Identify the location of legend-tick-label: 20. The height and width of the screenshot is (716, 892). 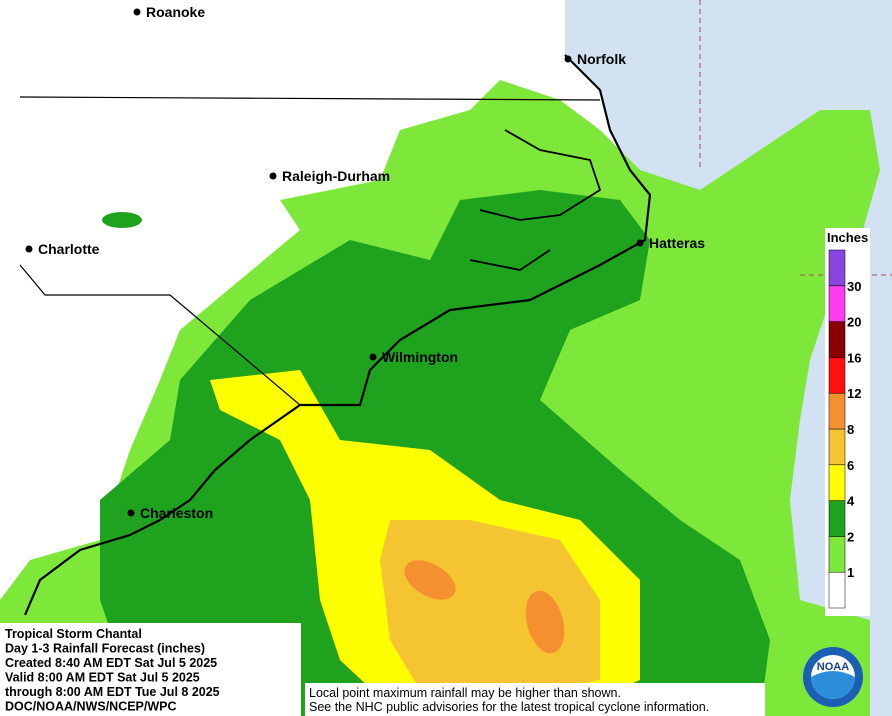
(854, 322).